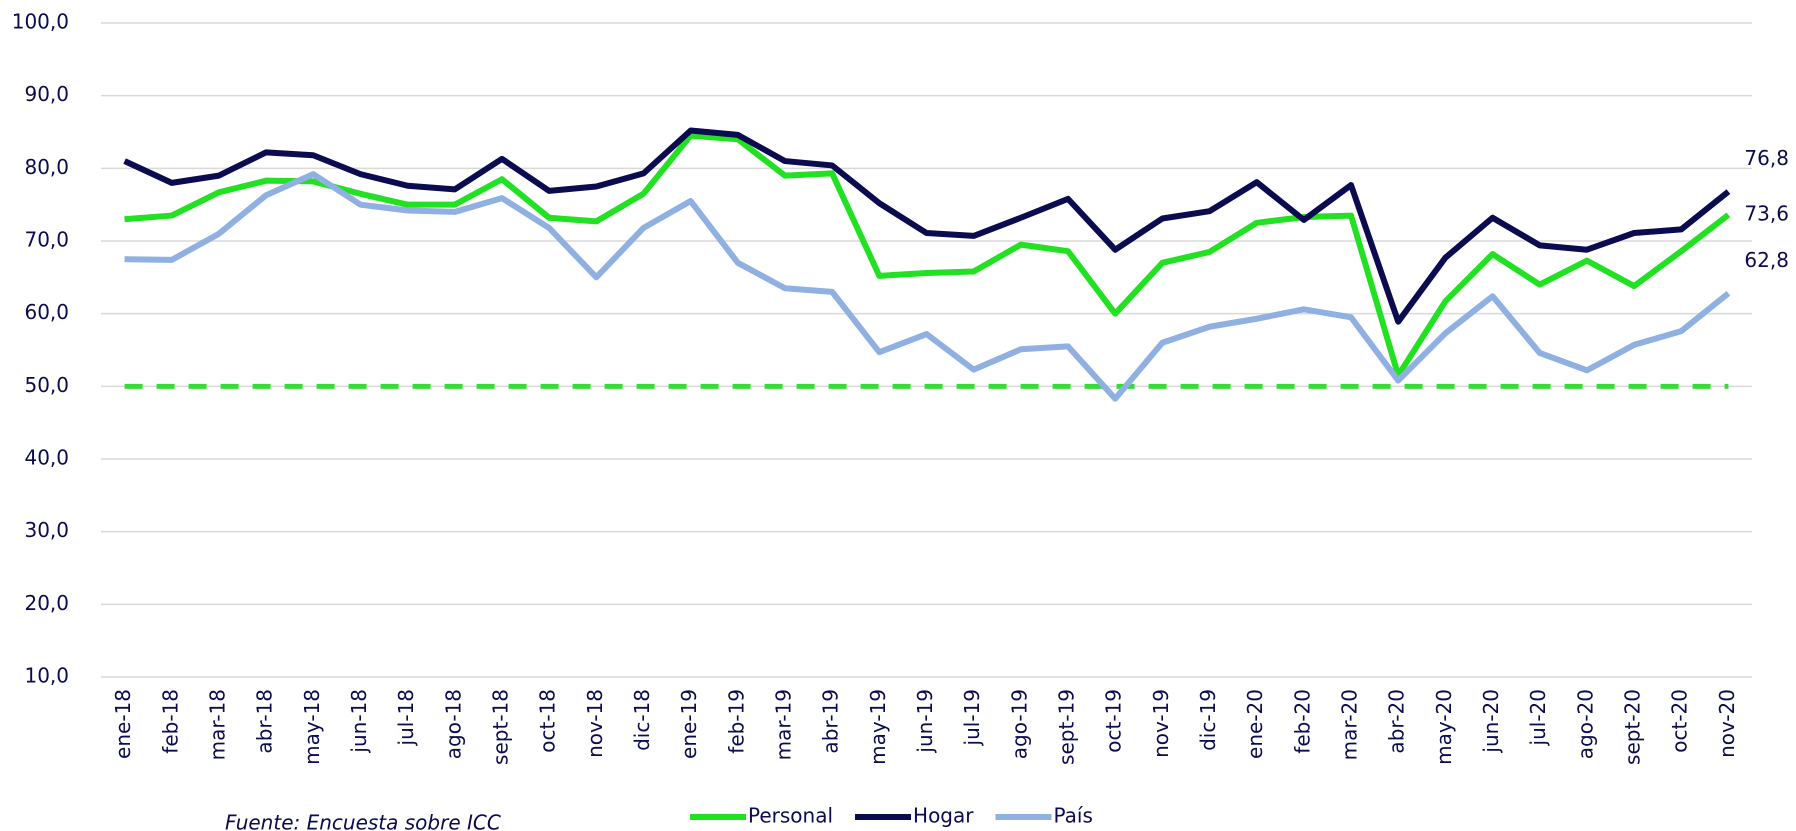  I want to click on x-tick-label: oct-18, so click(548, 721).